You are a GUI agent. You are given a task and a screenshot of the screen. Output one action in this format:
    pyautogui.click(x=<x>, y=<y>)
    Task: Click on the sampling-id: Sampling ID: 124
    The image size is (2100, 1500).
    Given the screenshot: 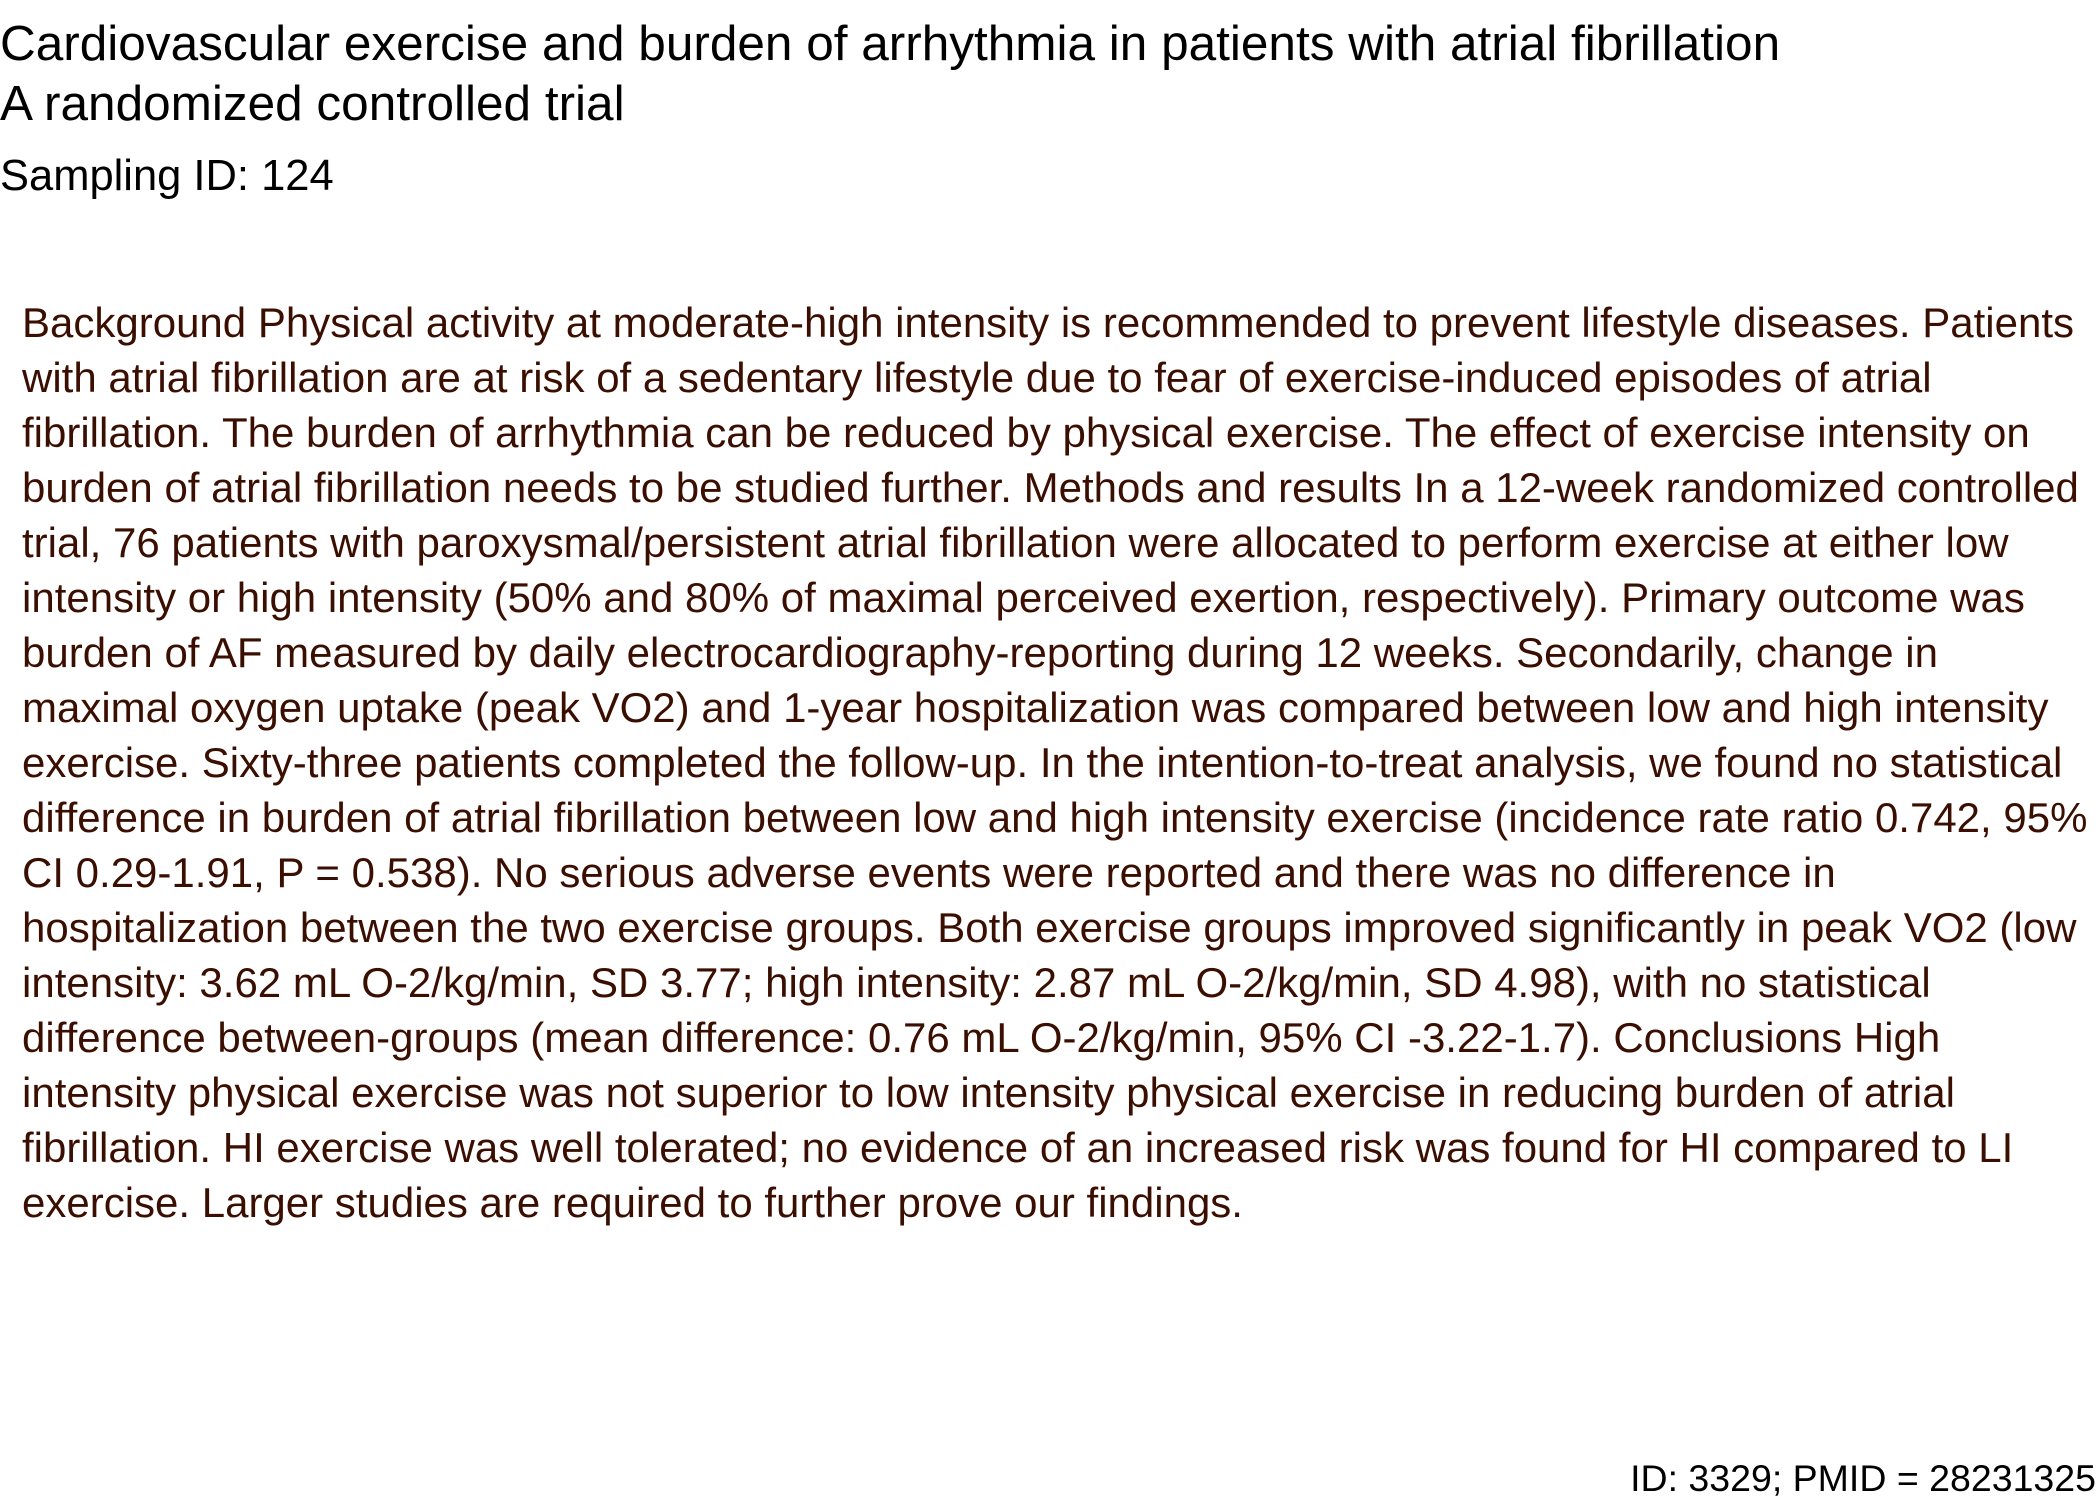 What is the action you would take?
    pyautogui.click(x=167, y=176)
    